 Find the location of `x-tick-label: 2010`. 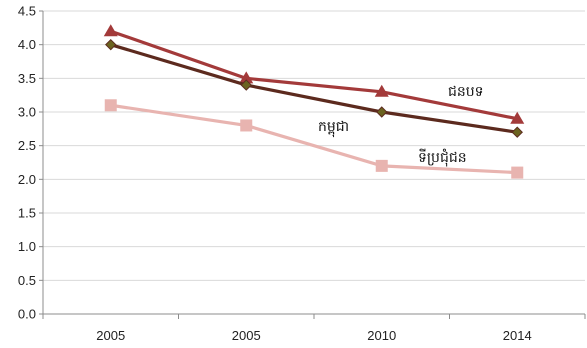

x-tick-label: 2010 is located at coordinates (381, 335).